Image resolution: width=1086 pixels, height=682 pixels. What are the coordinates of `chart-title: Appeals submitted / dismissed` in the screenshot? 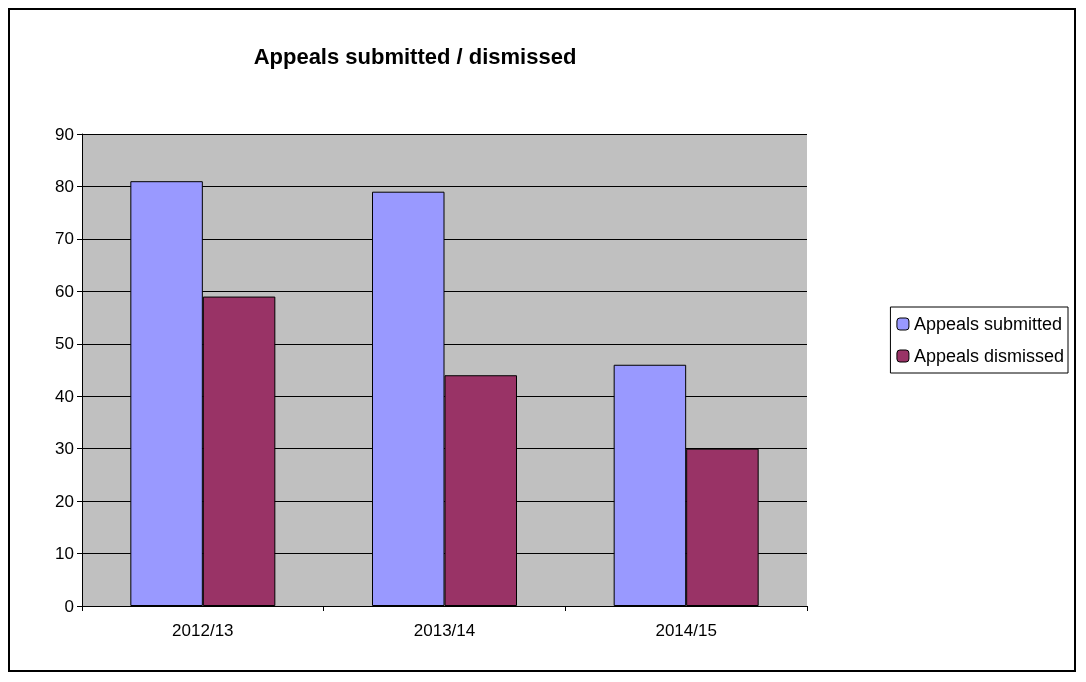 It's located at (415, 56).